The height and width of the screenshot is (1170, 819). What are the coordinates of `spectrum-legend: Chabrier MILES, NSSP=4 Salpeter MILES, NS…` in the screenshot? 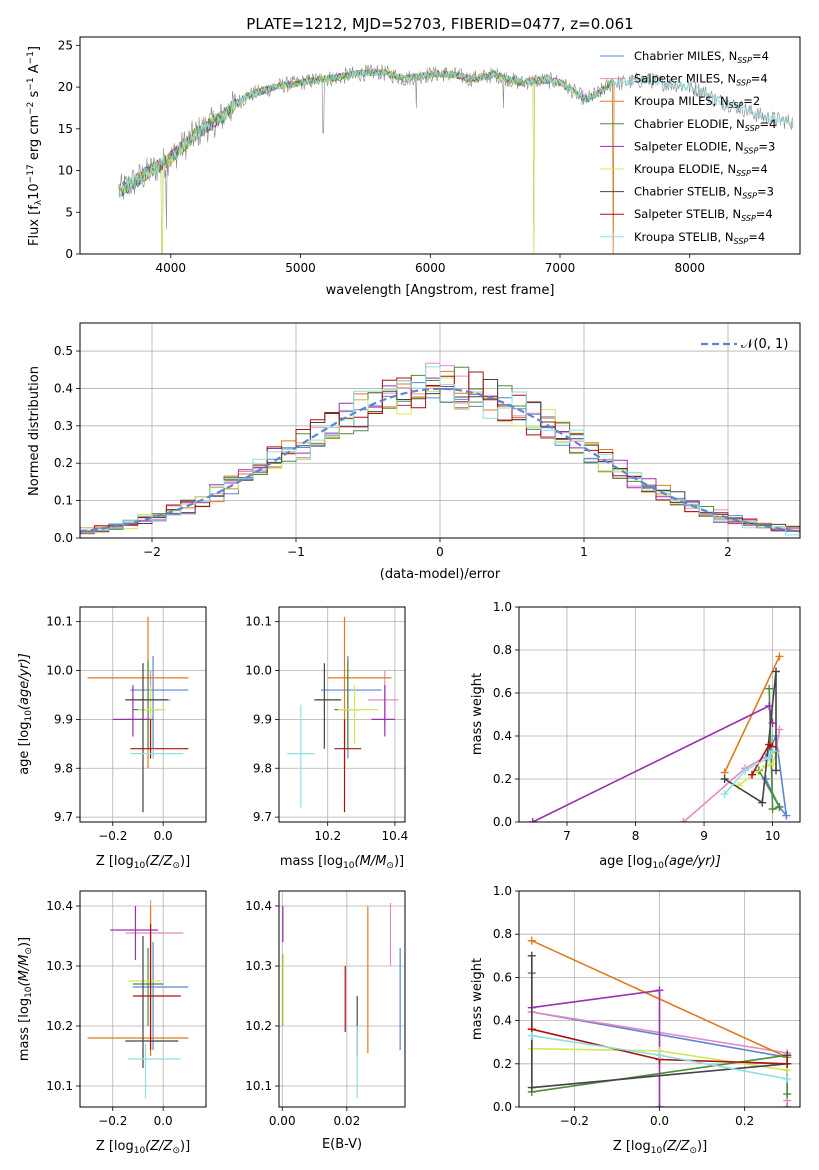 It's located at (688, 147).